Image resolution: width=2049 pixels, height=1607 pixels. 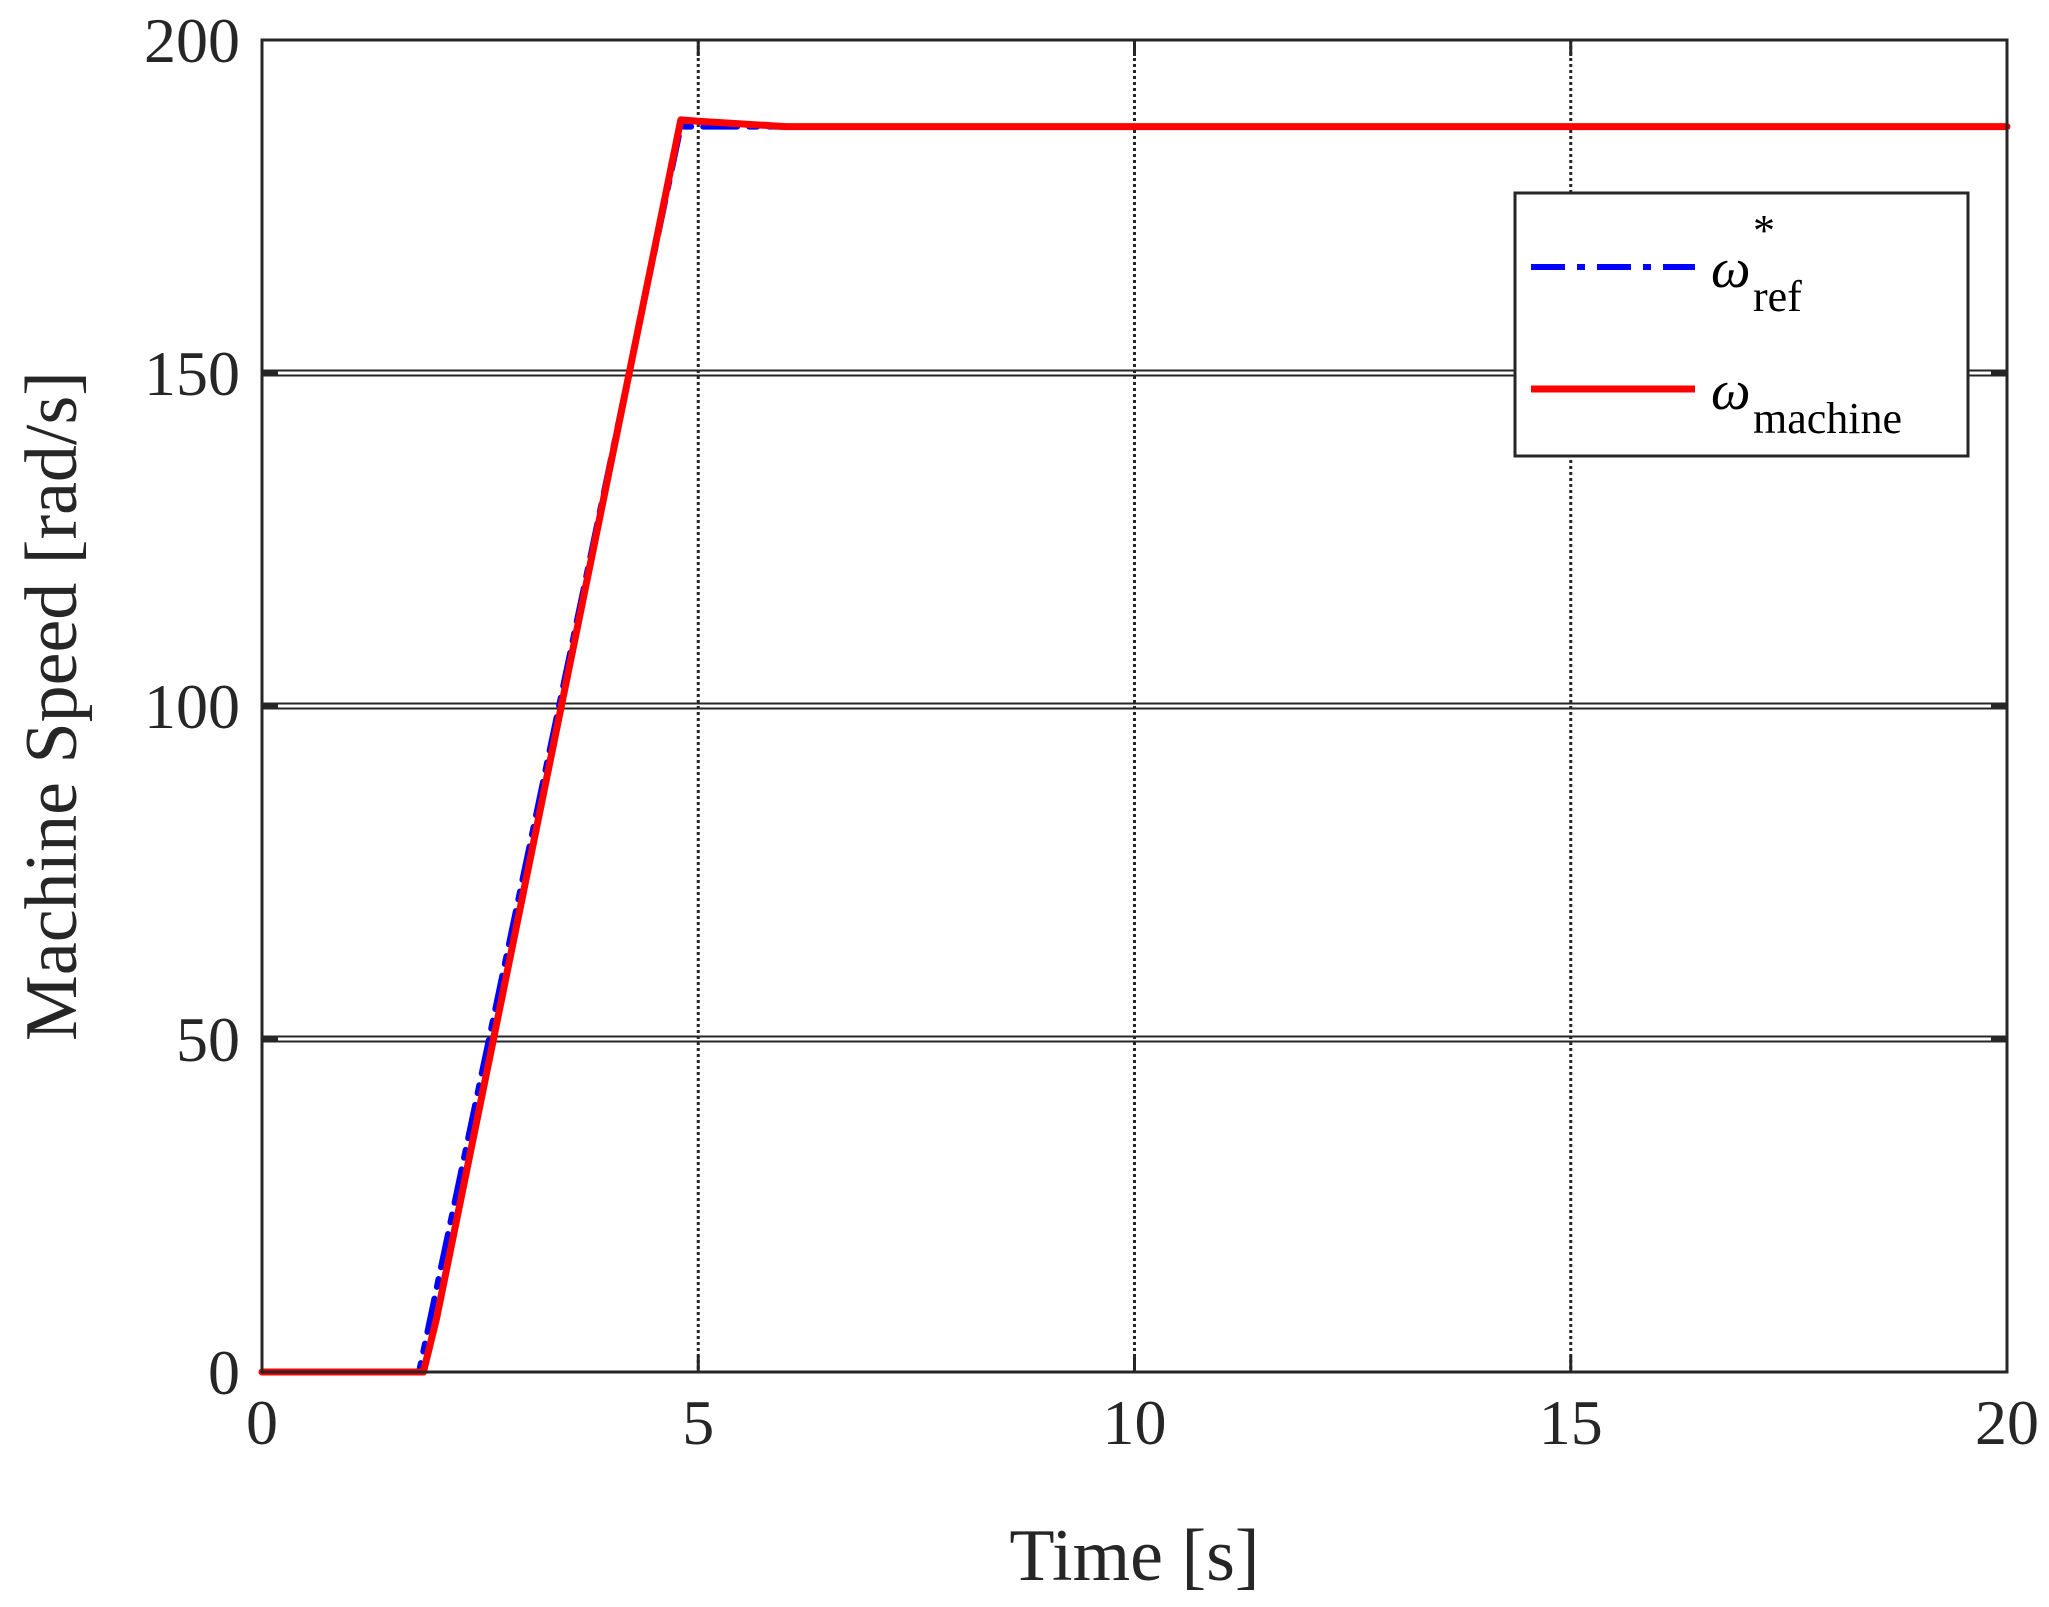 What do you see at coordinates (2007, 1422) in the screenshot?
I see `x-tick-label: 20` at bounding box center [2007, 1422].